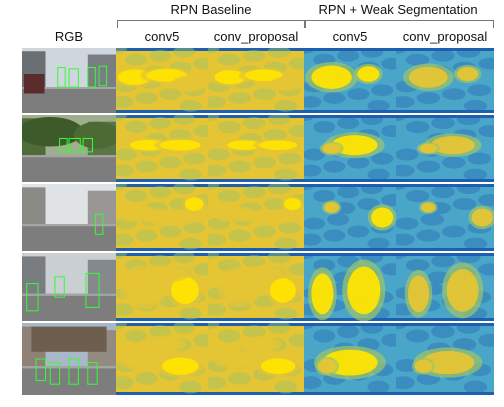 The image size is (504, 407). What do you see at coordinates (162, 36) in the screenshot?
I see `column-label-baseline-conv5: conv5` at bounding box center [162, 36].